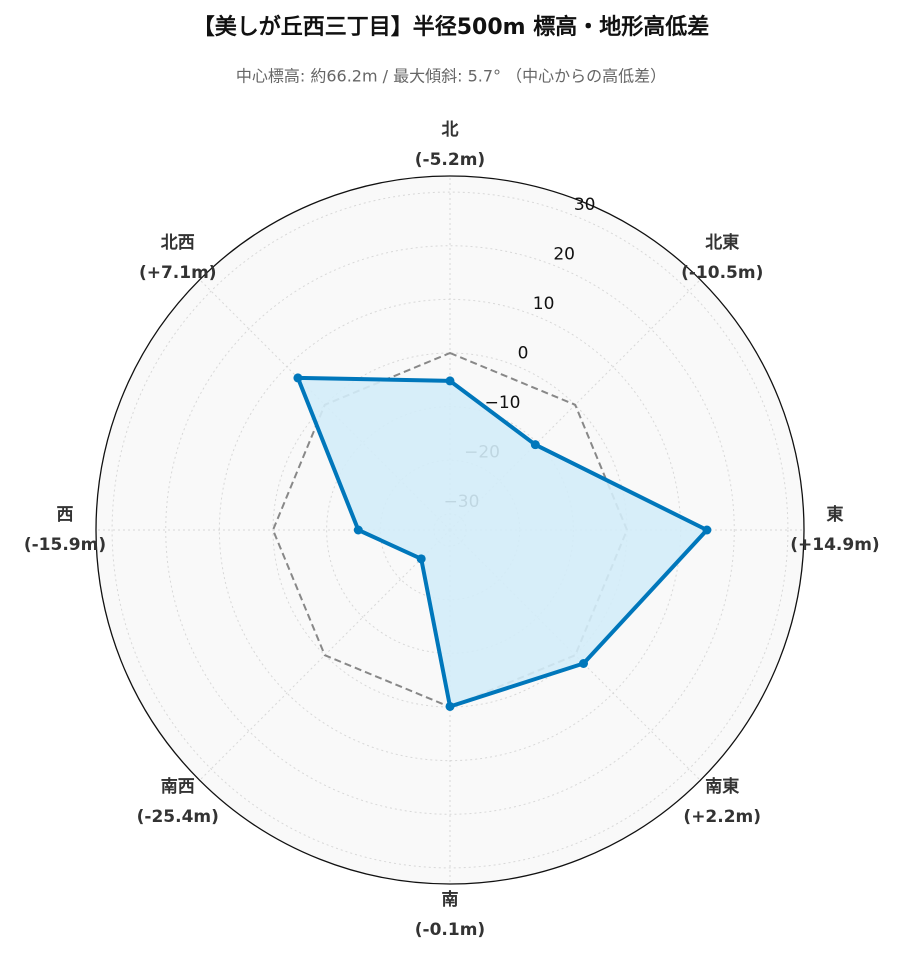 This screenshot has height=962, width=903. What do you see at coordinates (544, 304) in the screenshot?
I see `r-tick-label: 10` at bounding box center [544, 304].